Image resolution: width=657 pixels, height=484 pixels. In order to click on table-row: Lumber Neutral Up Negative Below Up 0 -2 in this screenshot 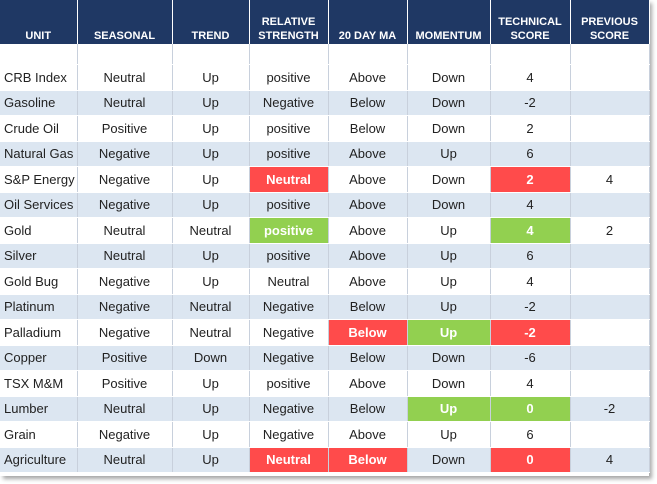, I will do `click(325, 409)`.